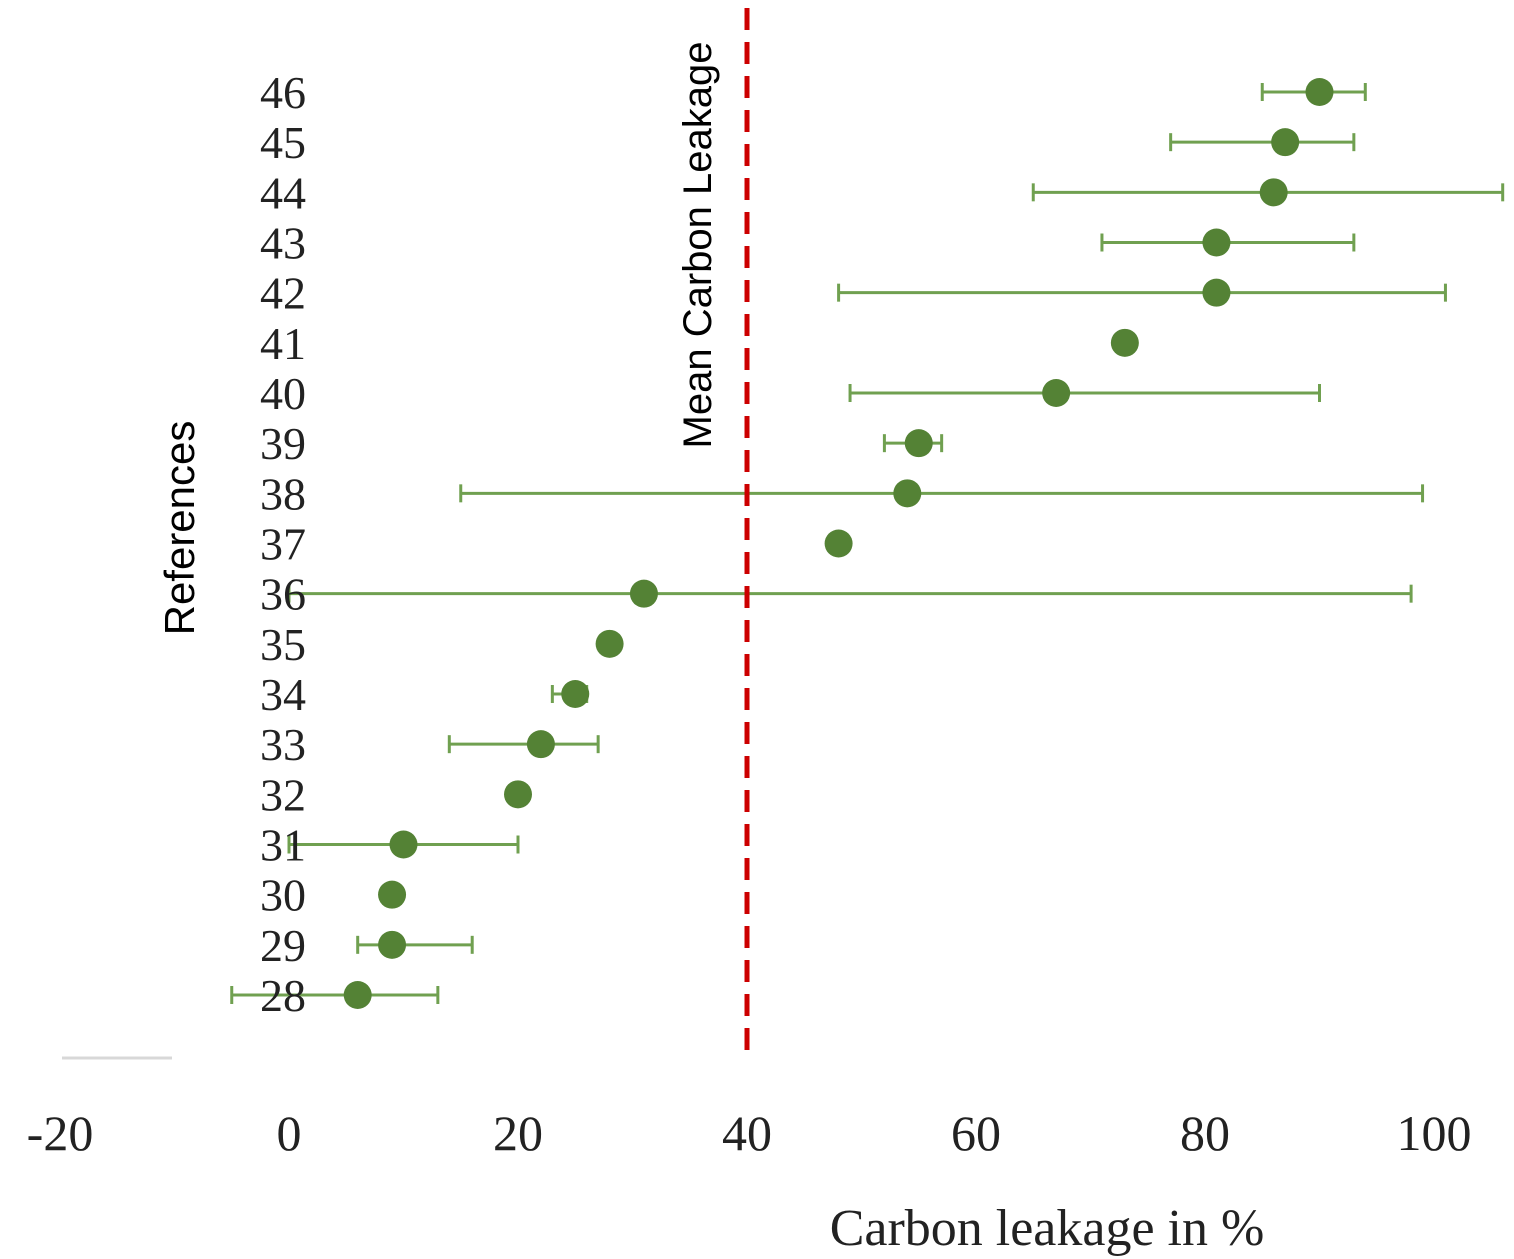  I want to click on mean-carbon-leakage-label: Mean Carbon Leakage, so click(698, 245).